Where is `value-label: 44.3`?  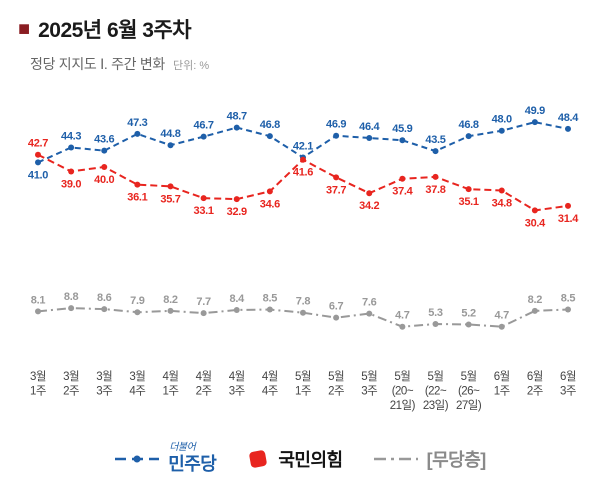
value-label: 44.3 is located at coordinates (71, 136).